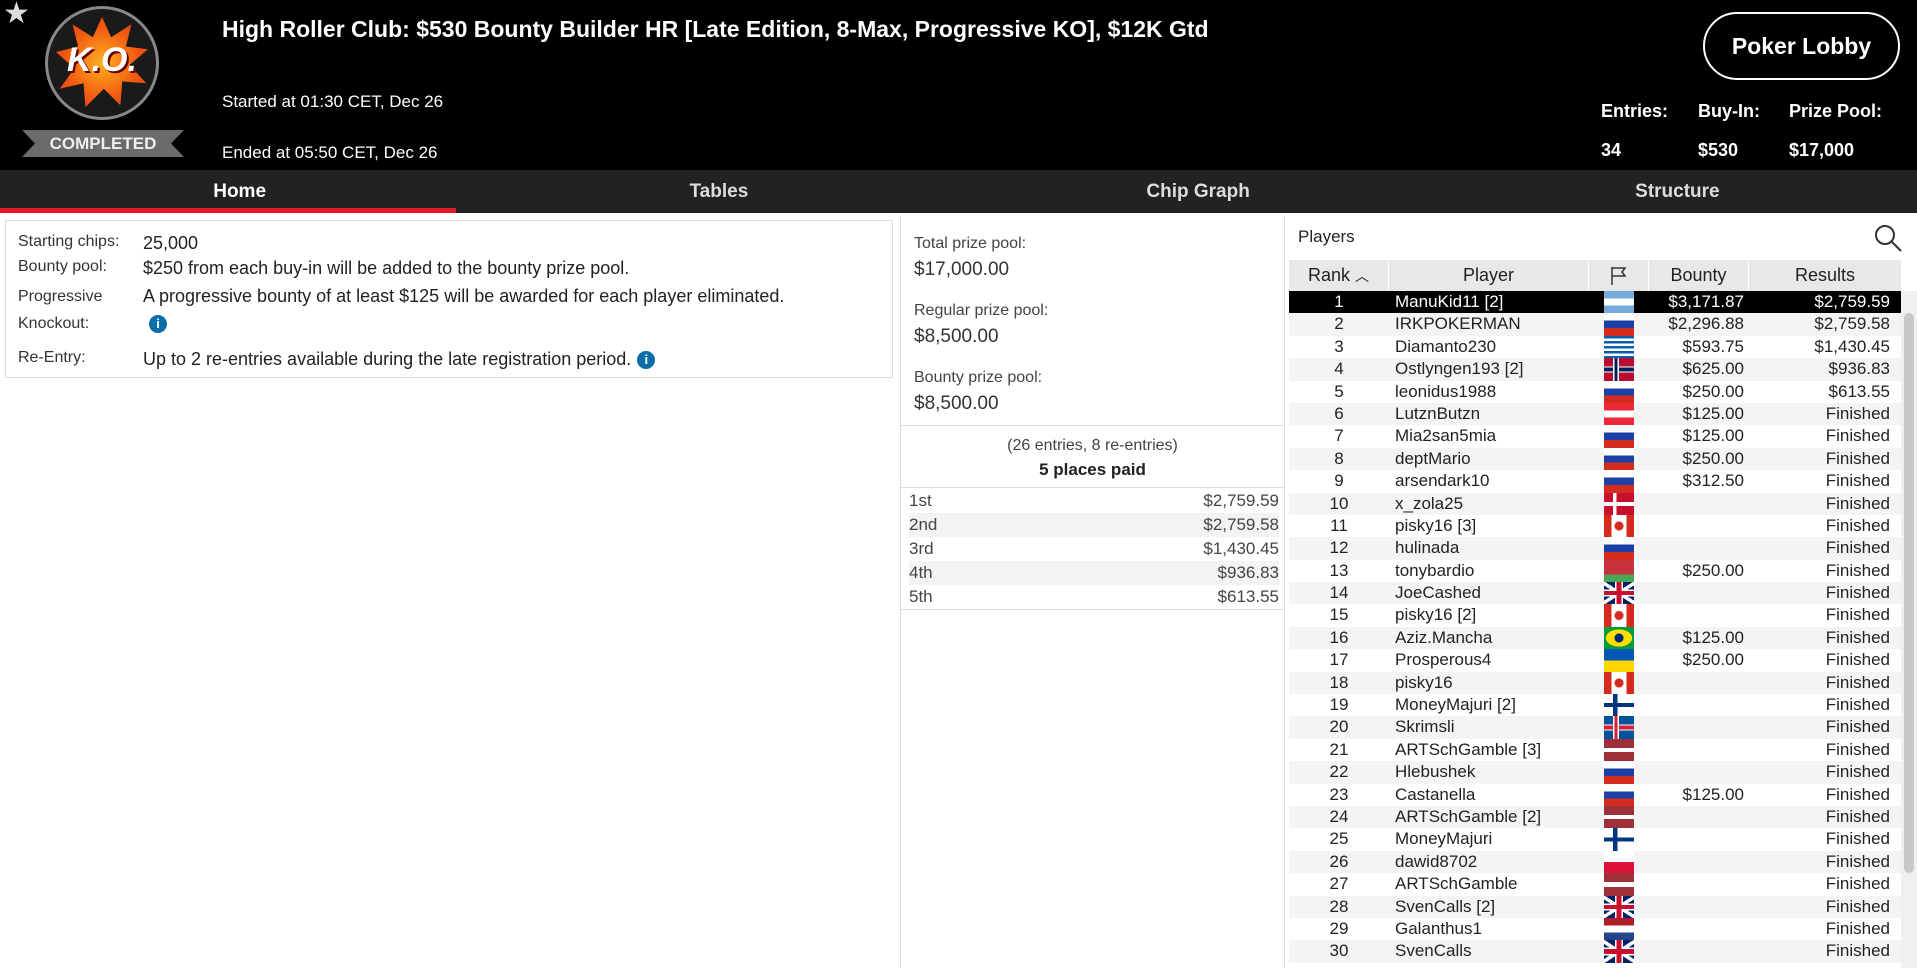  What do you see at coordinates (1339, 637) in the screenshot?
I see `player-rank: 16` at bounding box center [1339, 637].